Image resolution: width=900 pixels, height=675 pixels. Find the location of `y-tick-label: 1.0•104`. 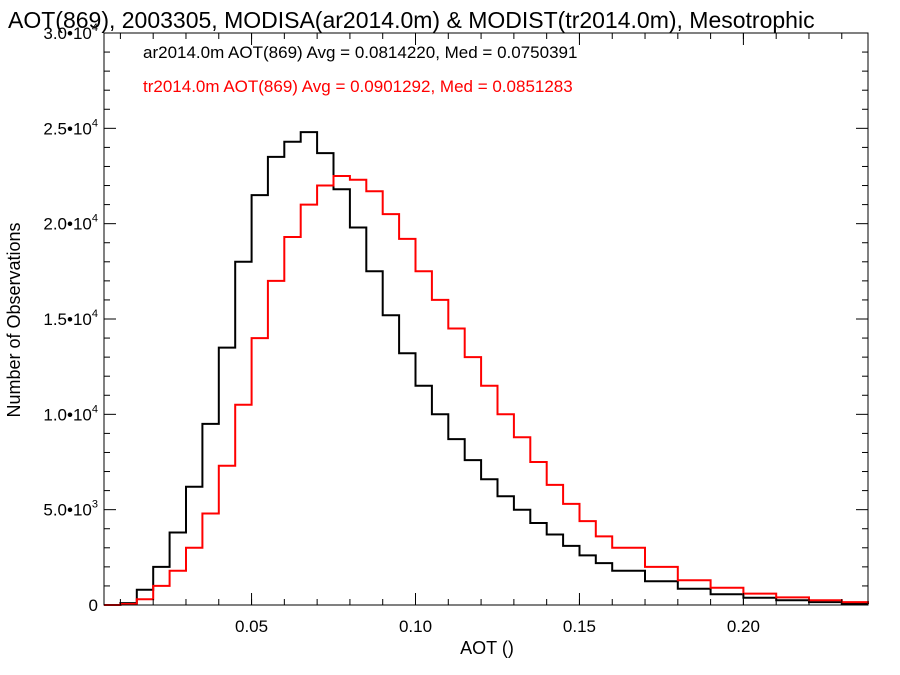

y-tick-label: 1.0•104 is located at coordinates (70, 413).